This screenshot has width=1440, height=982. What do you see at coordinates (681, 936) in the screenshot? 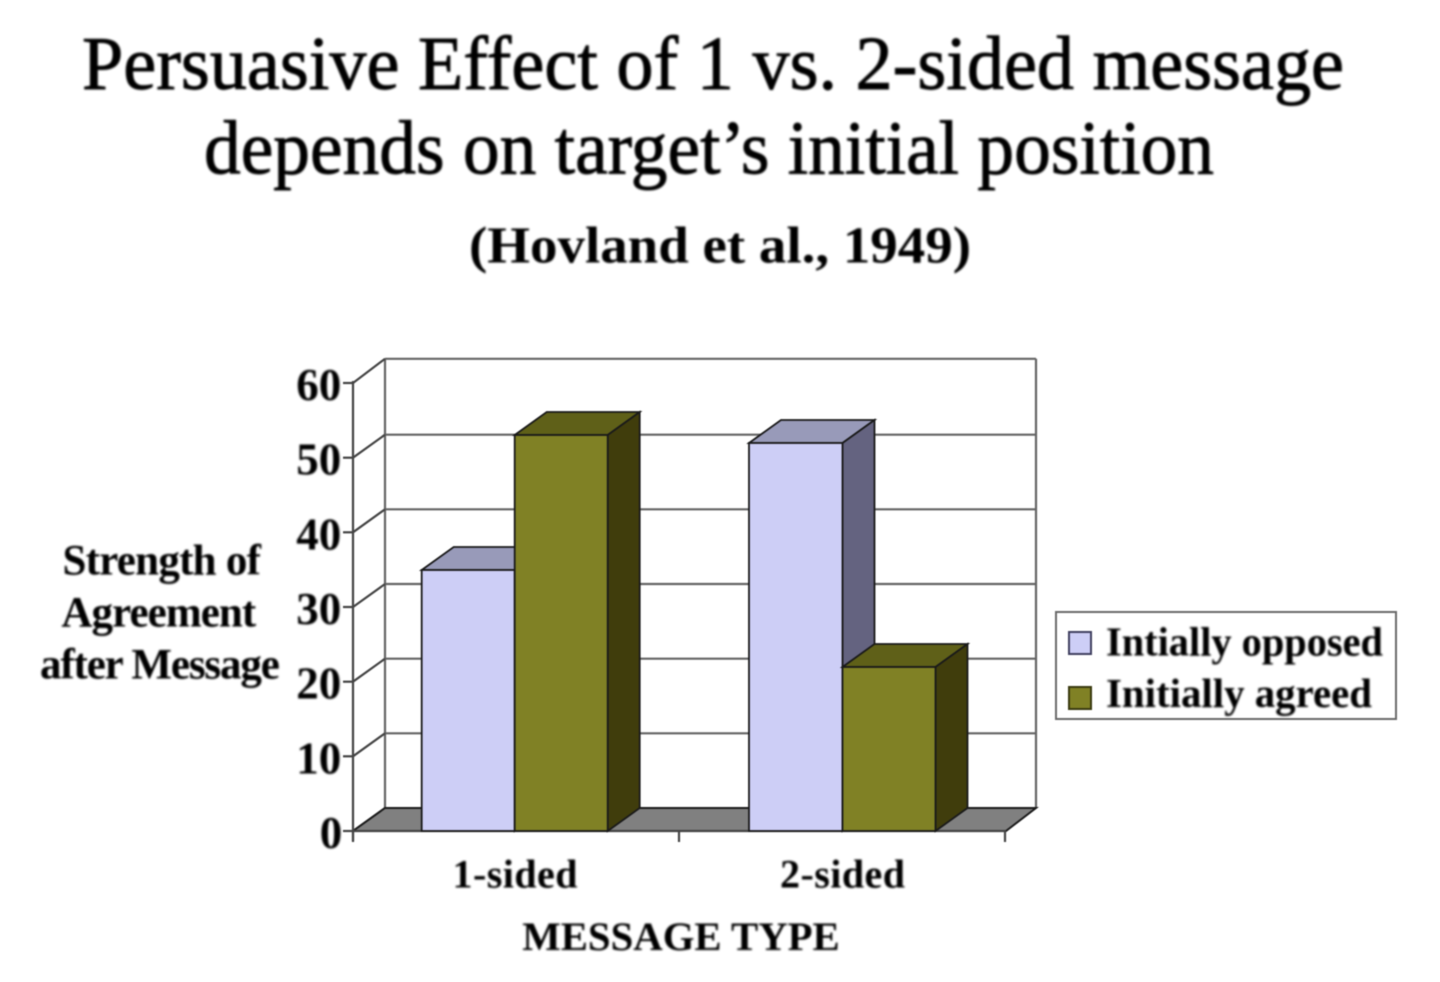
I see `svg-text: MESSAGE TYPE` at bounding box center [681, 936].